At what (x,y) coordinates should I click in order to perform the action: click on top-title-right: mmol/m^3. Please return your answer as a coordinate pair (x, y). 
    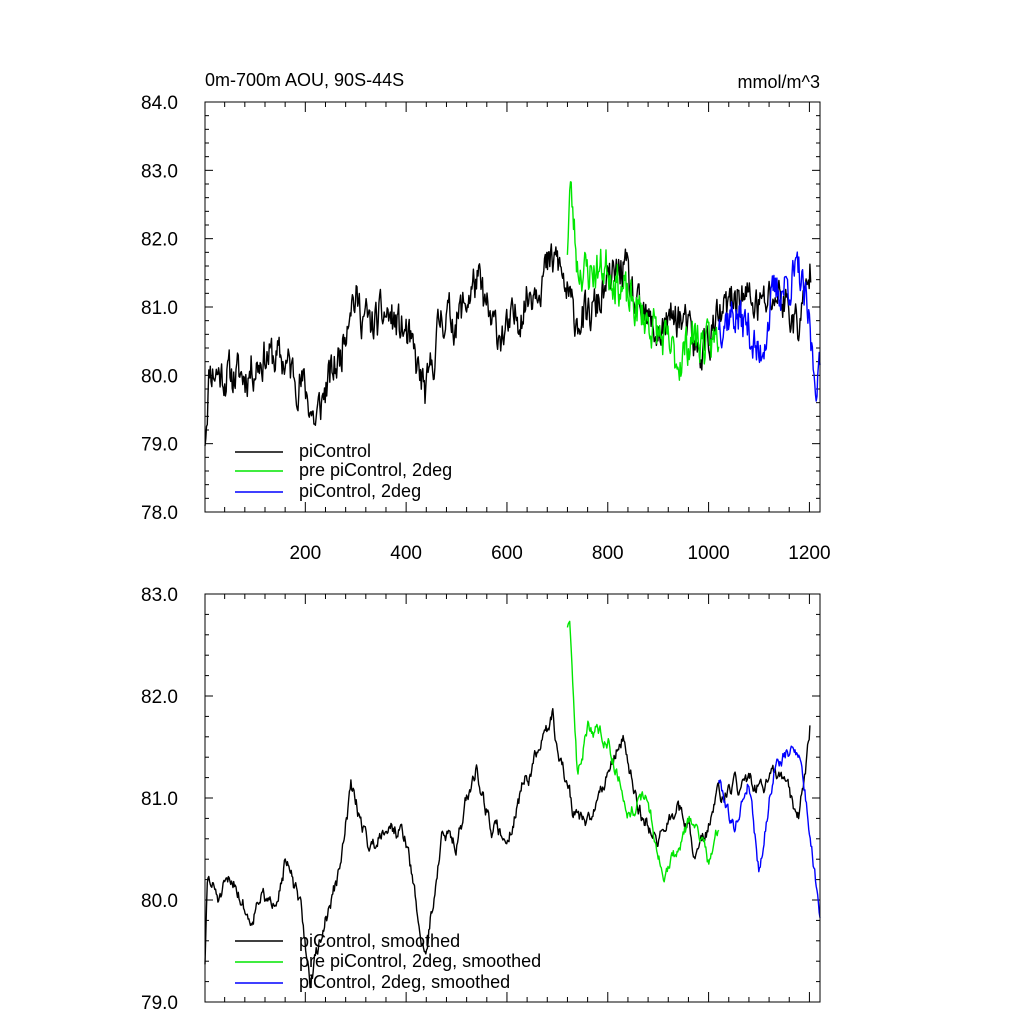
    Looking at the image, I should click on (779, 82).